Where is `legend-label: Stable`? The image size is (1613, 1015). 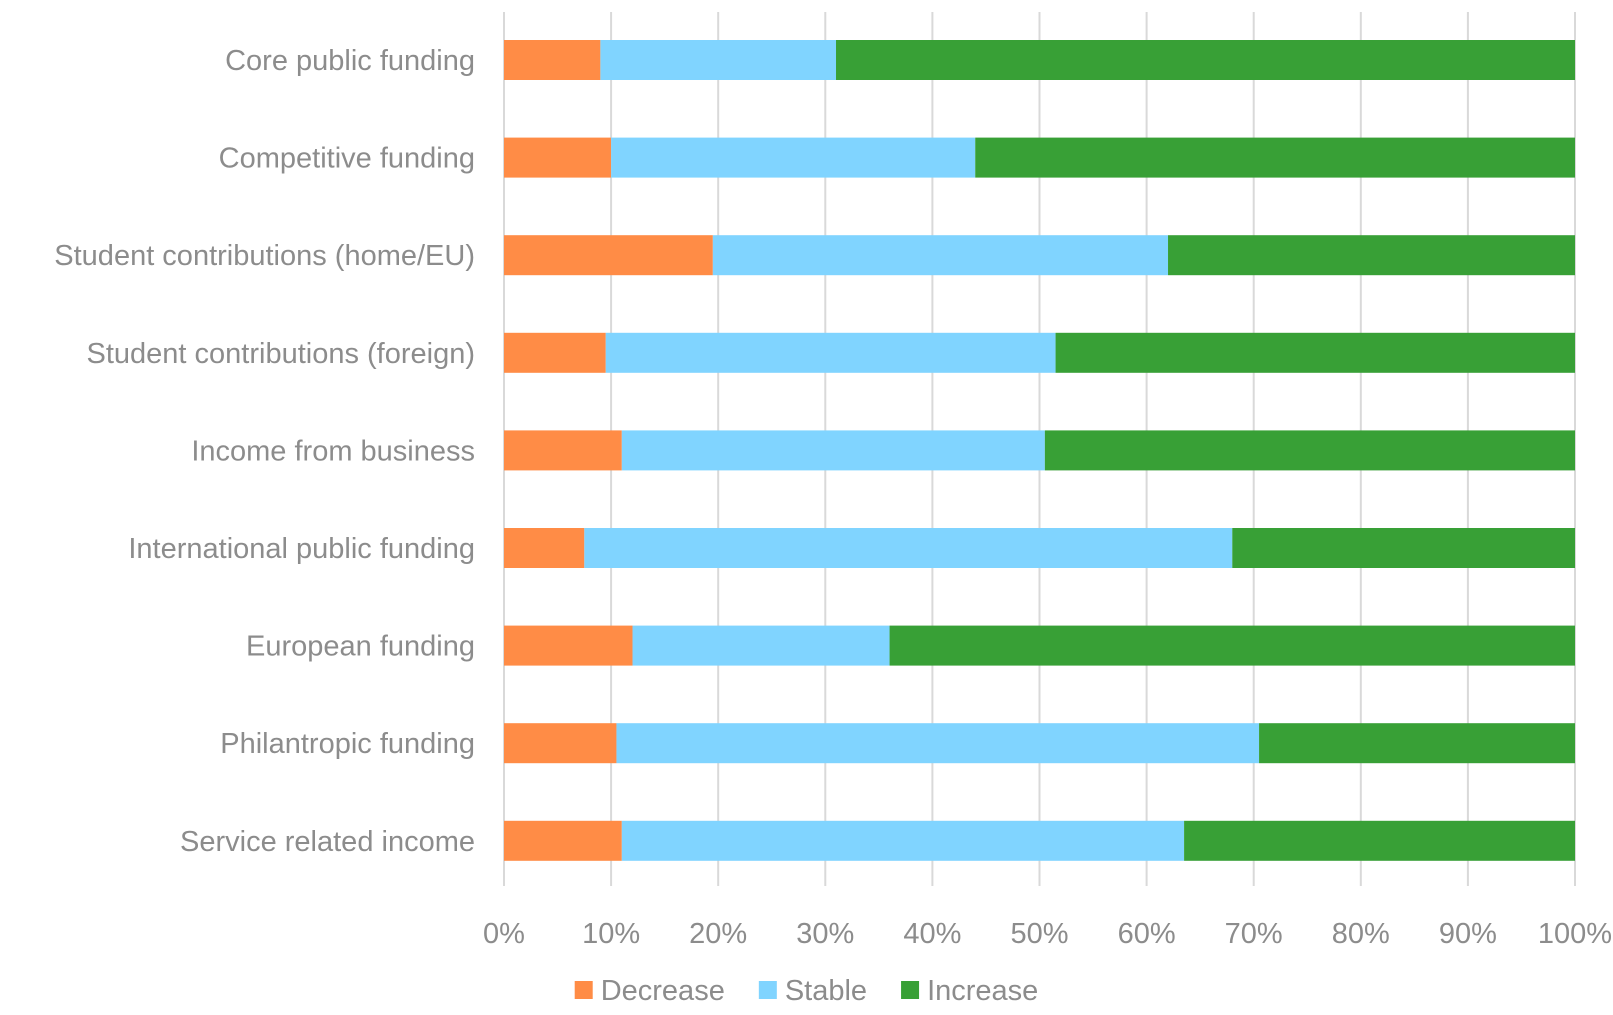 legend-label: Stable is located at coordinates (826, 991).